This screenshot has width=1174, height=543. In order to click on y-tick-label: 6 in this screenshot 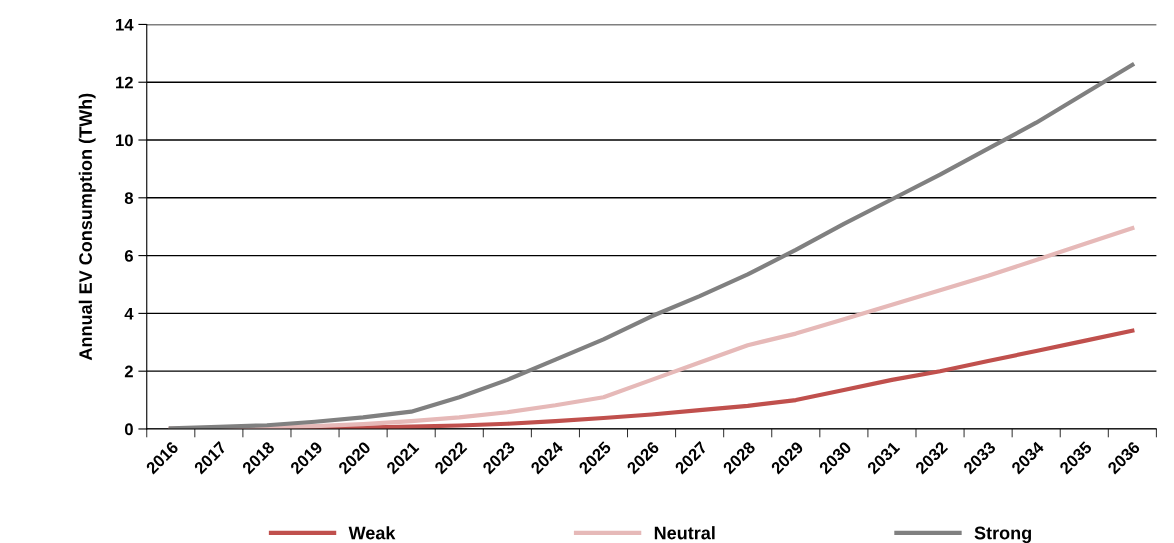, I will do `click(128, 256)`.